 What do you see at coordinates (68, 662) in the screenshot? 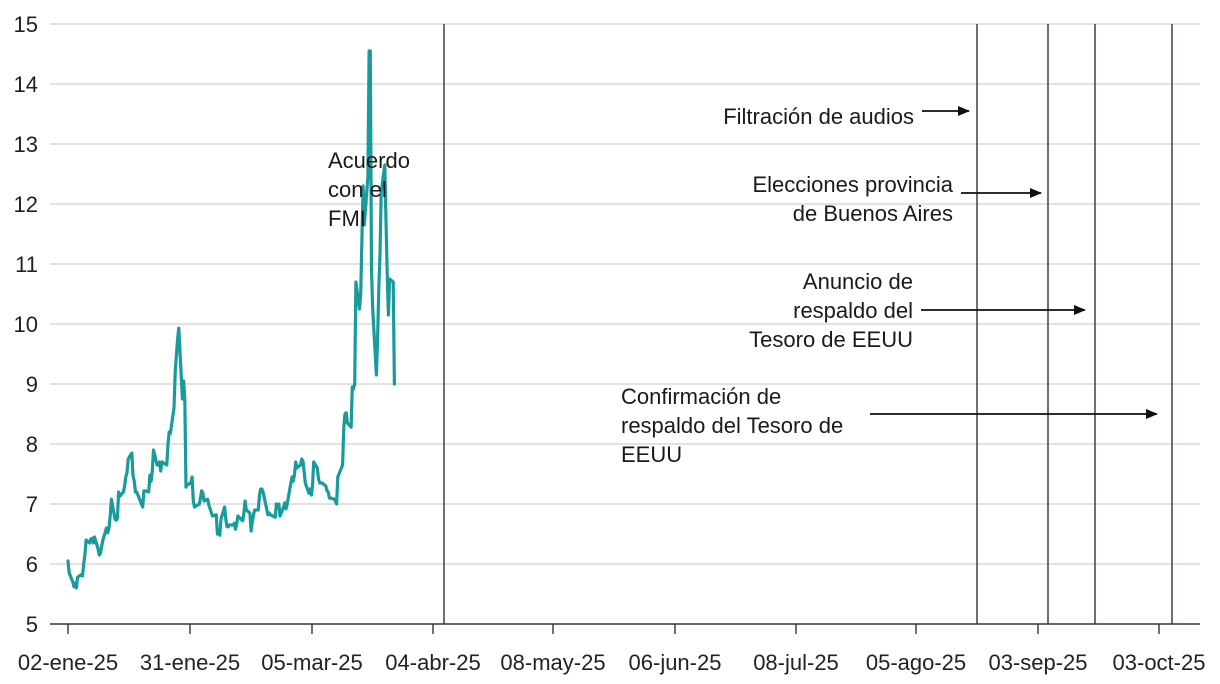
I see `x-tick-label: 02-ene-25` at bounding box center [68, 662].